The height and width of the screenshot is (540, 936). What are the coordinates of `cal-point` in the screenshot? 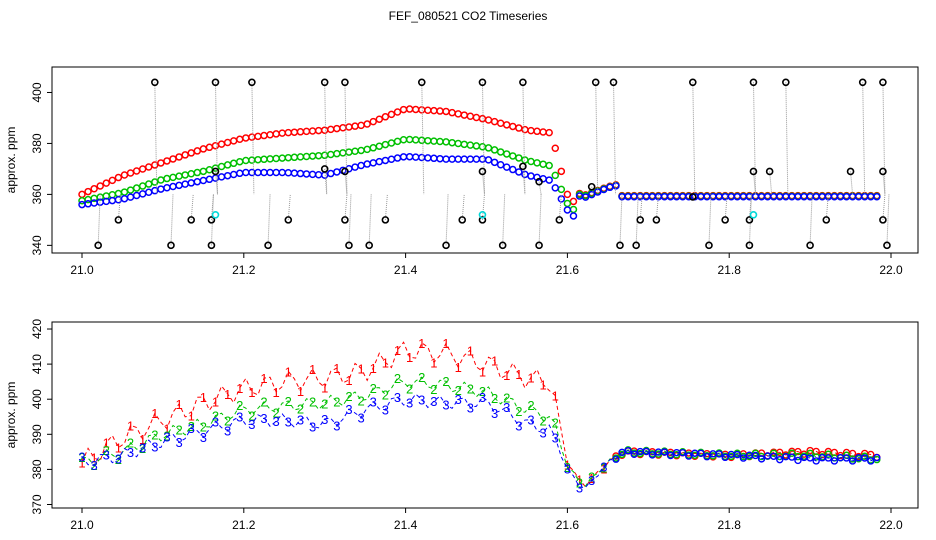 It's located at (753, 214).